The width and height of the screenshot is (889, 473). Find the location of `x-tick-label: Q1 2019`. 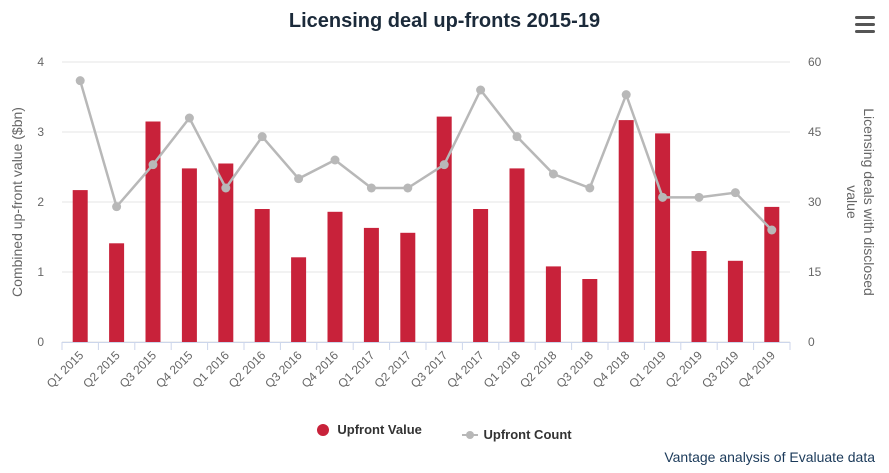

x-tick-label: Q1 2019 is located at coordinates (647, 369).